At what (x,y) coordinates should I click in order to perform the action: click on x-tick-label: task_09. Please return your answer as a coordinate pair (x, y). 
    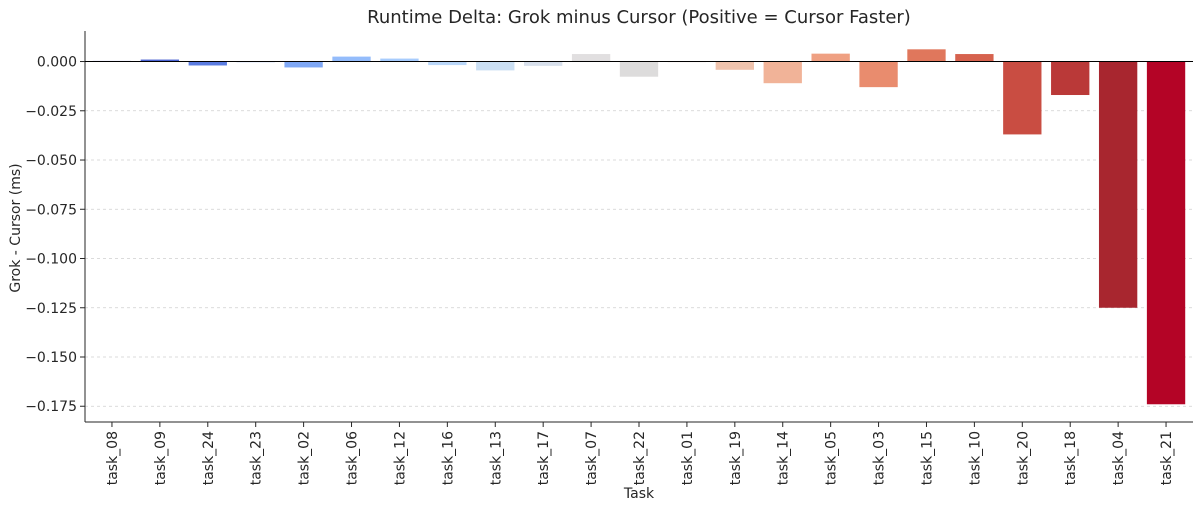
    Looking at the image, I should click on (161, 458).